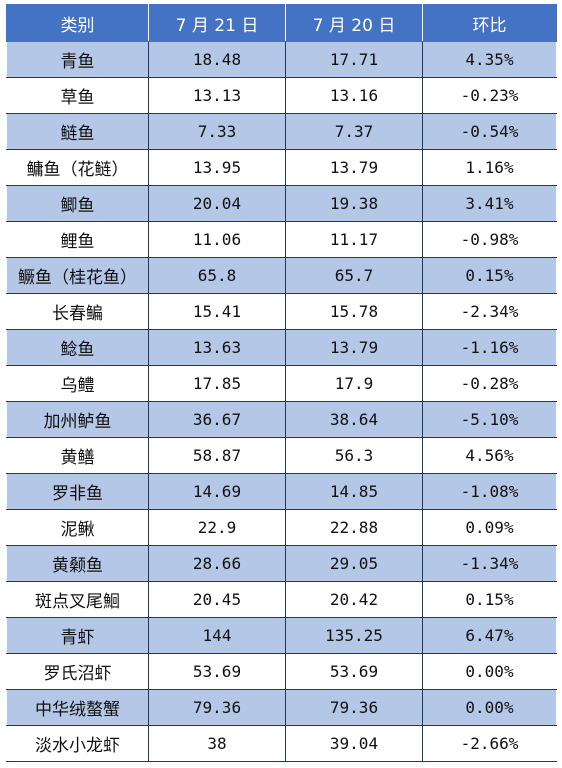  Describe the element at coordinates (217, 635) in the screenshot. I see `cell-jul-21: 144` at that location.